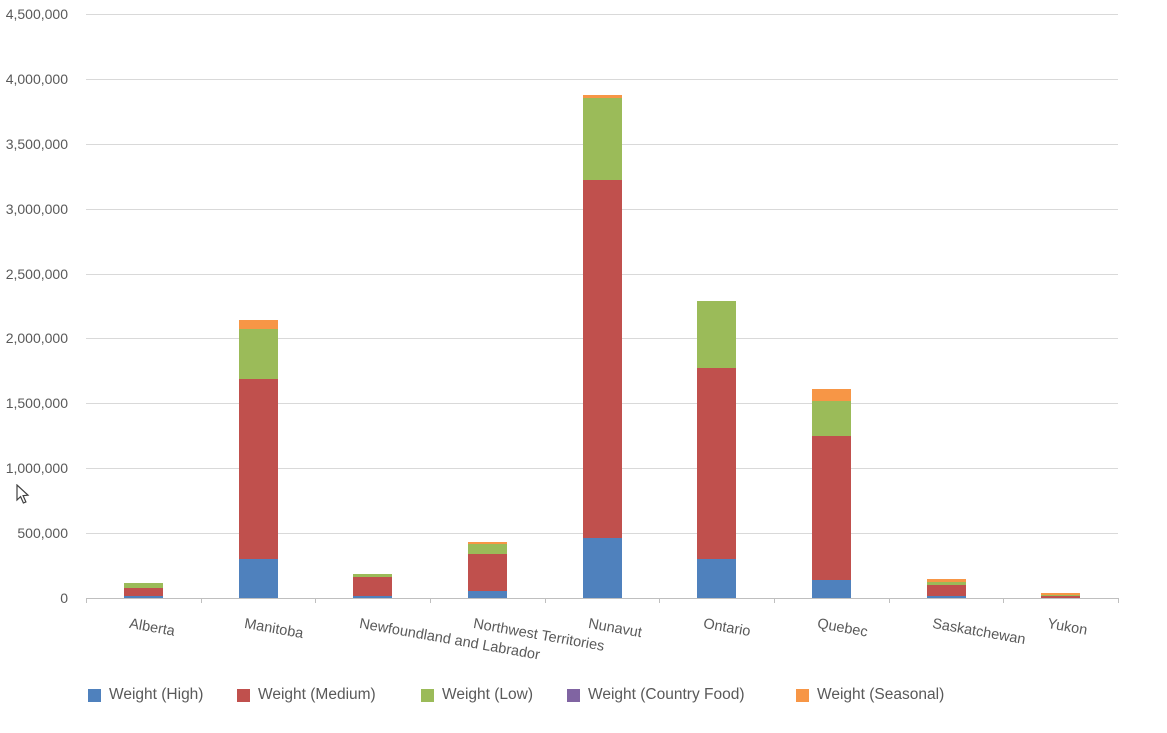 The width and height of the screenshot is (1167, 733). I want to click on y-tick-label: 500,000, so click(42, 533).